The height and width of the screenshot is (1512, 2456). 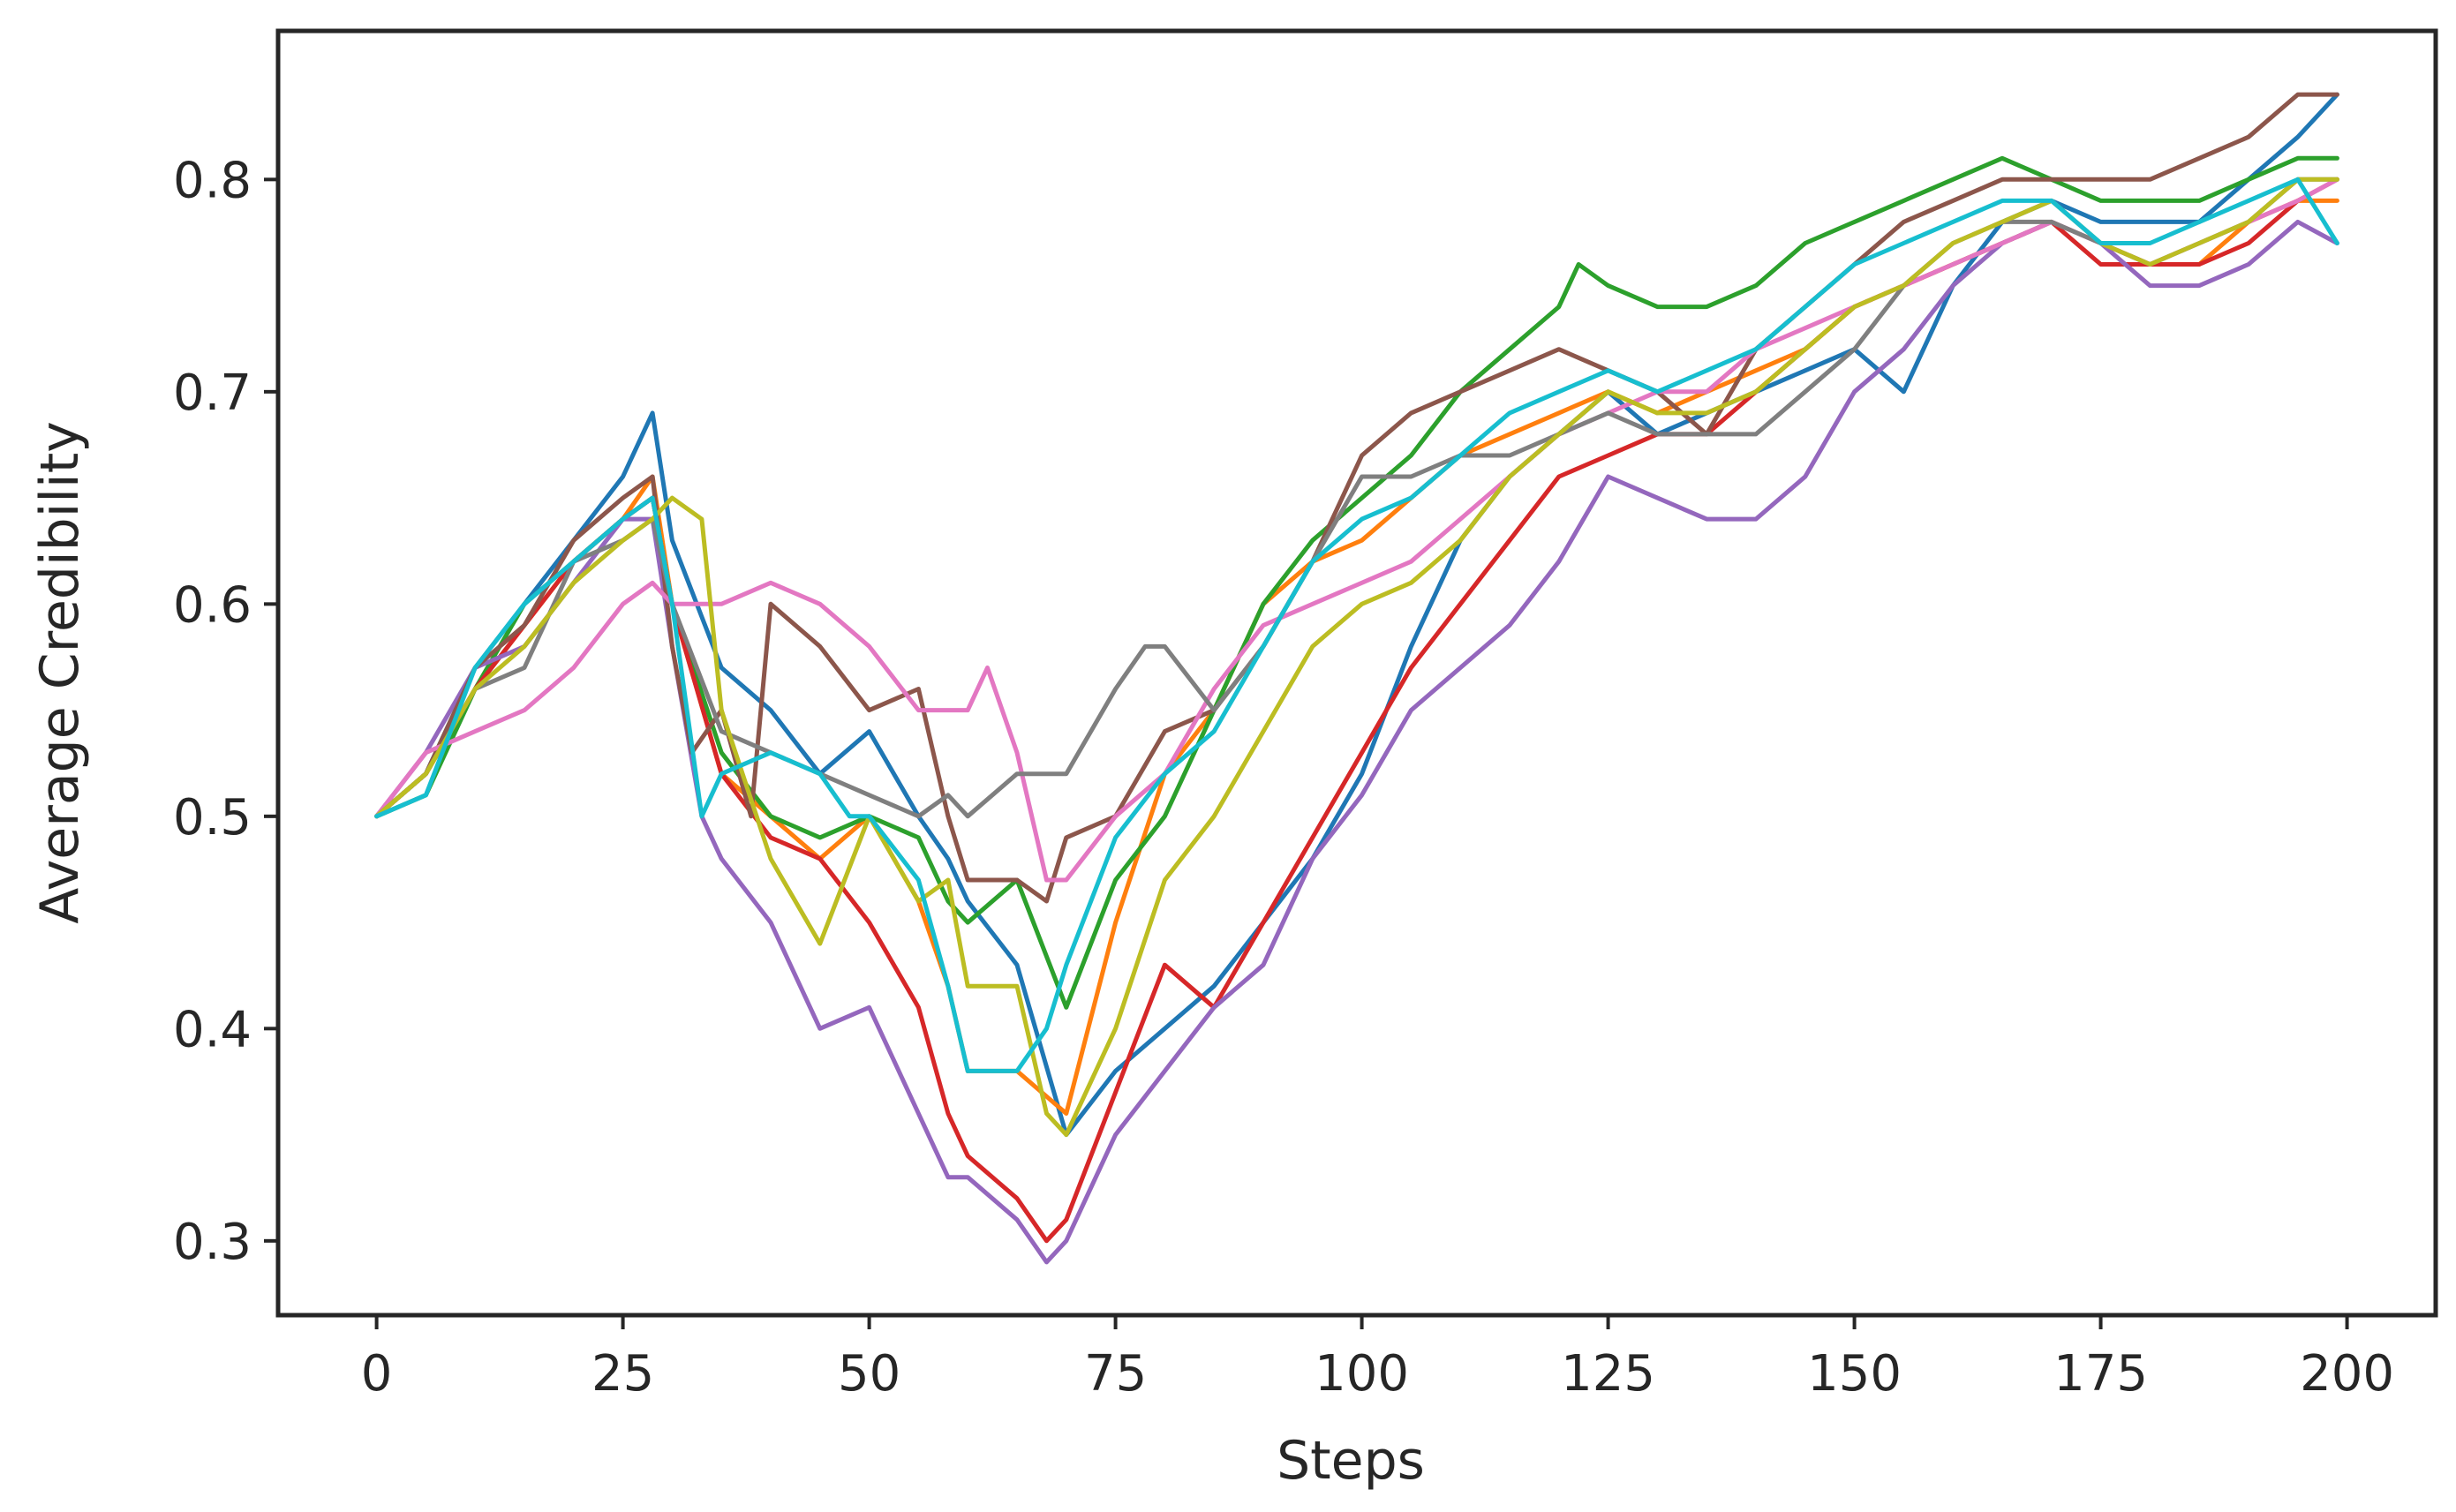 What do you see at coordinates (1608, 1374) in the screenshot?
I see `x-tick-label: 125` at bounding box center [1608, 1374].